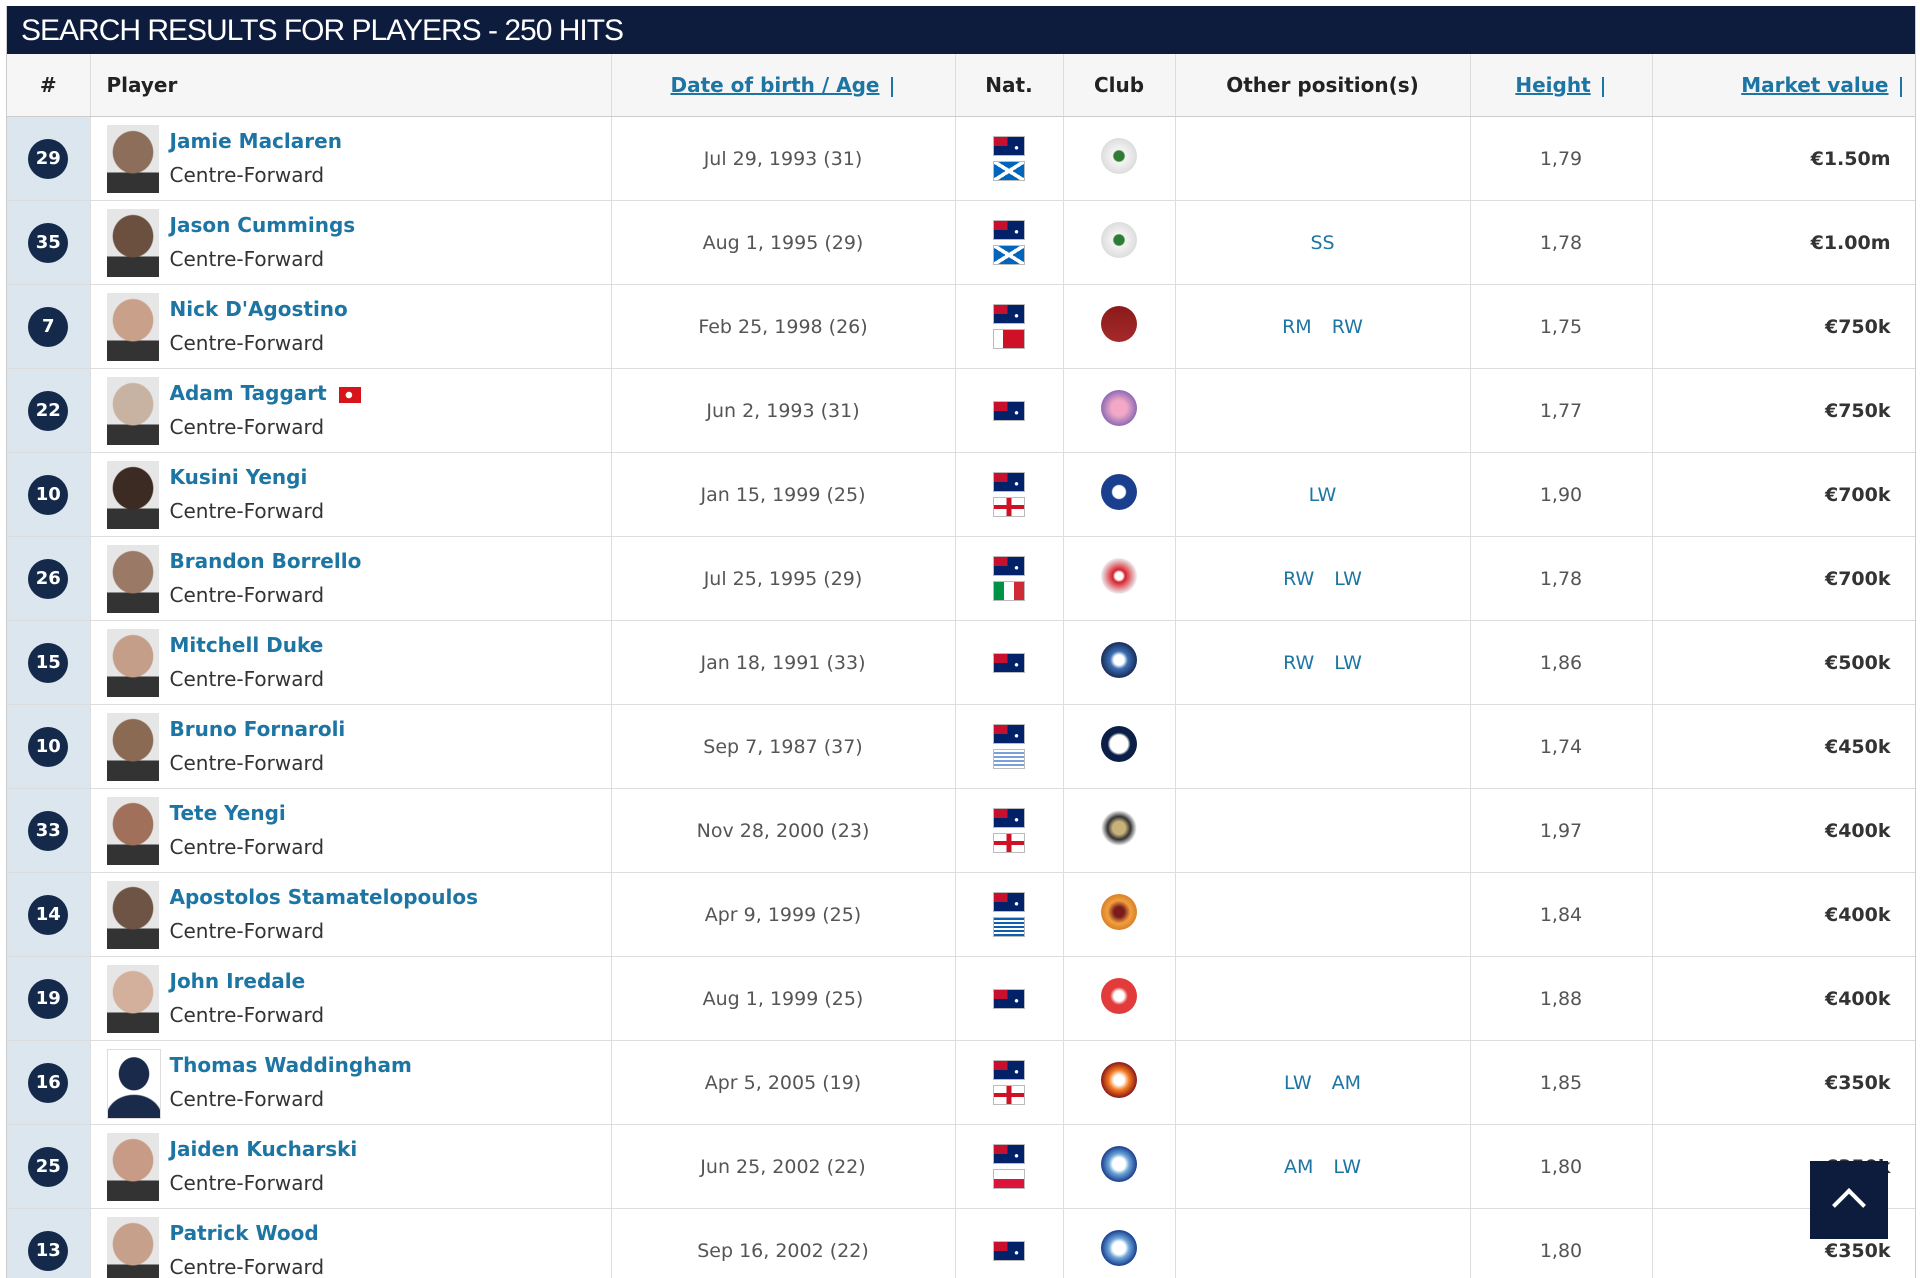  Describe the element at coordinates (783, 578) in the screenshot. I see `date-of-birth: Jul 25, 1995 (29)` at that location.